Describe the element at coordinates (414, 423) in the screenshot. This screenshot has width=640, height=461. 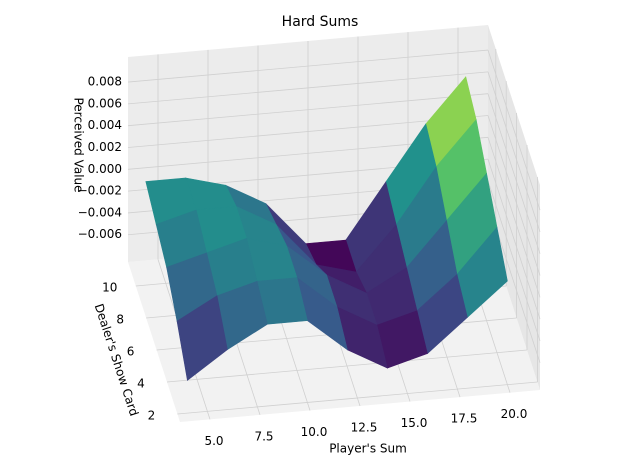
I see `x-tick-label: 15.0` at that location.